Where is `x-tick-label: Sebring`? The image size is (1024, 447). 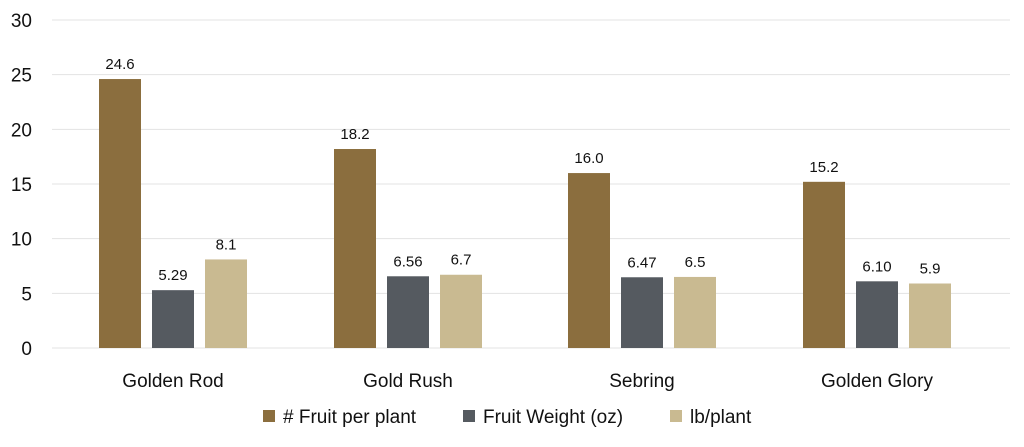 x-tick-label: Sebring is located at coordinates (642, 381).